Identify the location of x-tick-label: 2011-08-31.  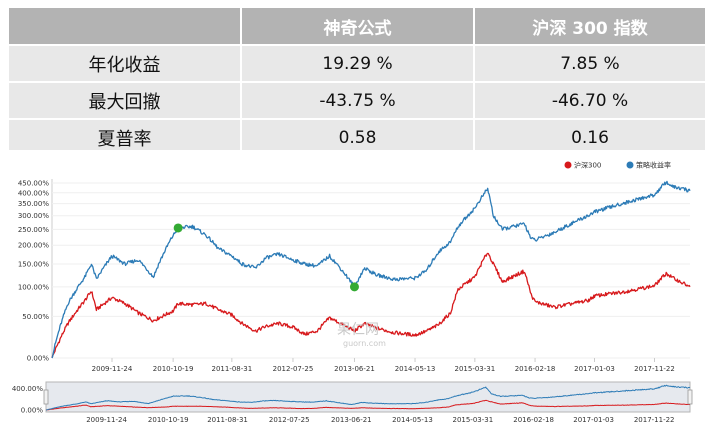
(232, 369).